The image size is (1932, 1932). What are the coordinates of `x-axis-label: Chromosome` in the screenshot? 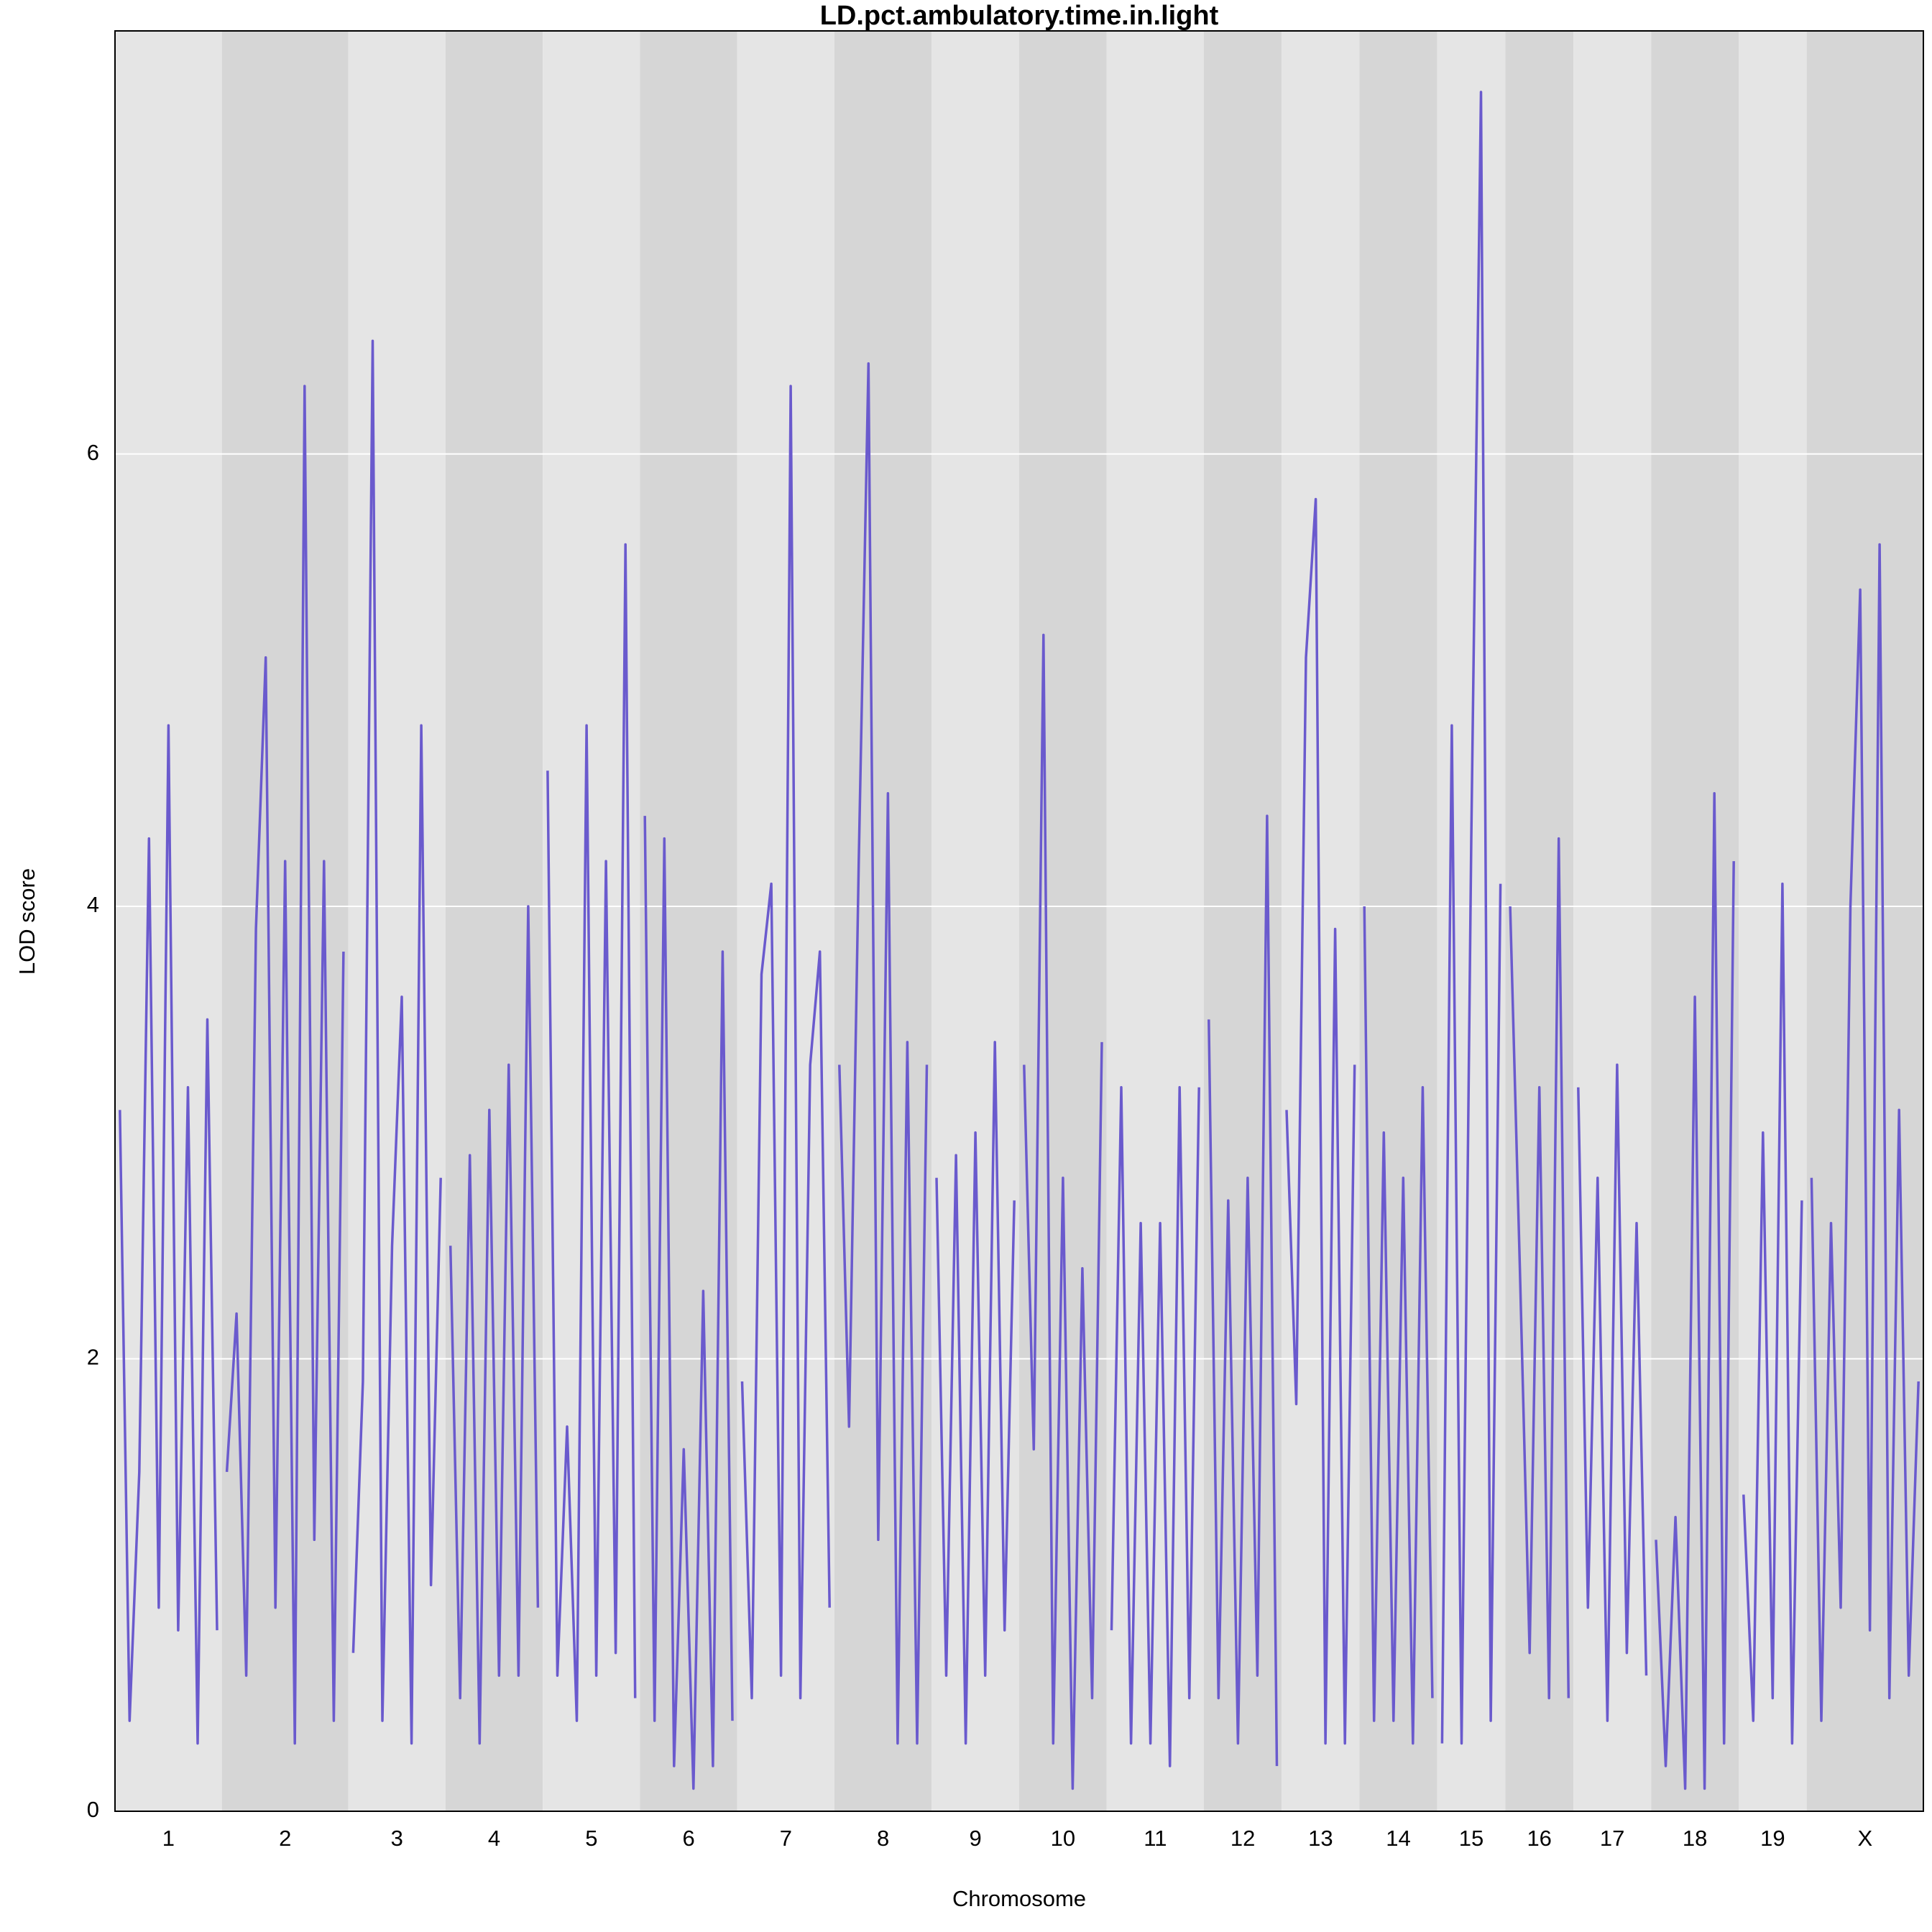 It's located at (1019, 1898).